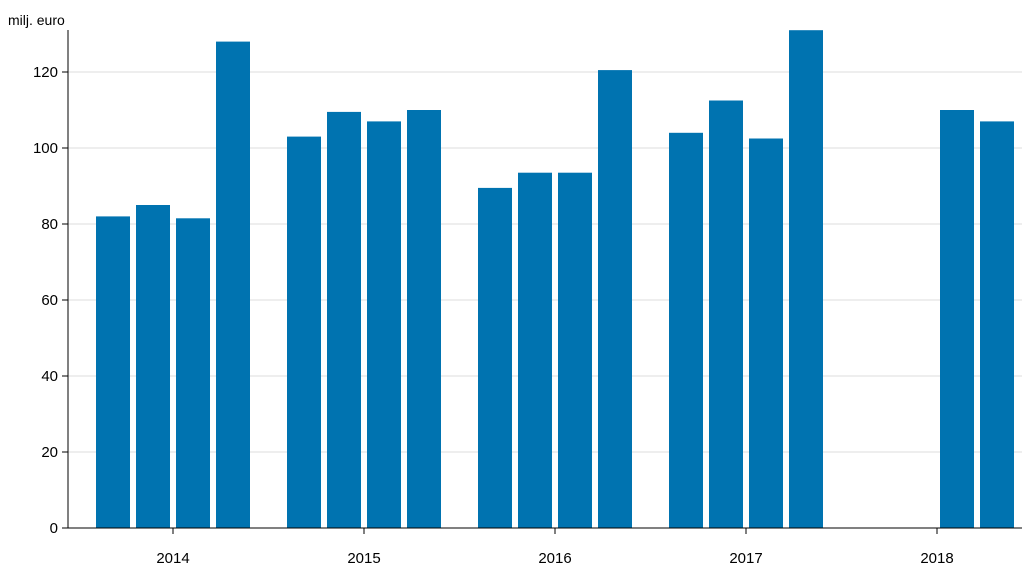 The width and height of the screenshot is (1029, 571). I want to click on x-tick-label: 2014, so click(172, 558).